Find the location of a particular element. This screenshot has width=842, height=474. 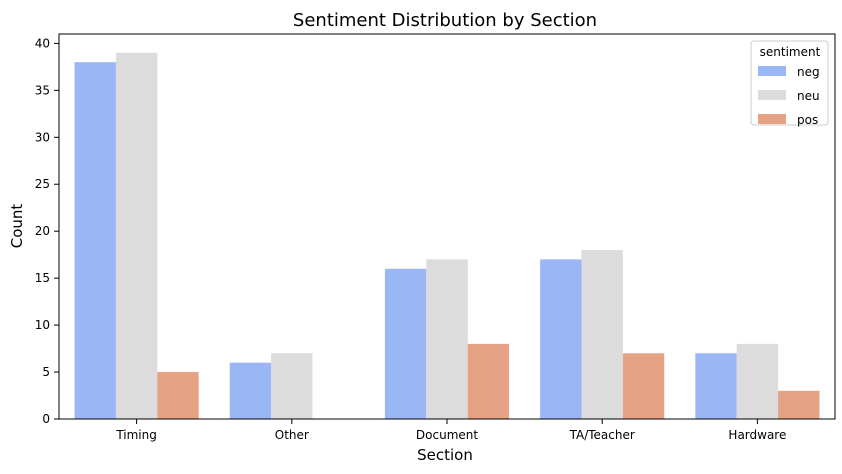

legend: sentiment neg neu pos is located at coordinates (789, 83).